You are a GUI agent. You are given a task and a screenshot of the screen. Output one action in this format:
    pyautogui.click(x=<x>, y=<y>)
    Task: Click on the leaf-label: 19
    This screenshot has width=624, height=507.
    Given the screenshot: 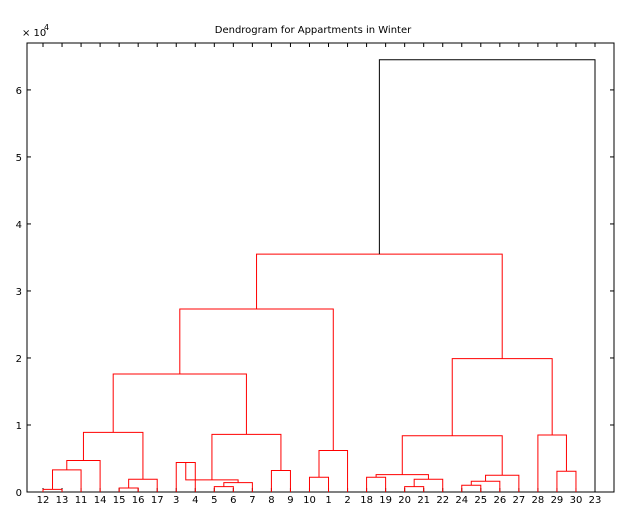 What is the action you would take?
    pyautogui.click(x=385, y=500)
    